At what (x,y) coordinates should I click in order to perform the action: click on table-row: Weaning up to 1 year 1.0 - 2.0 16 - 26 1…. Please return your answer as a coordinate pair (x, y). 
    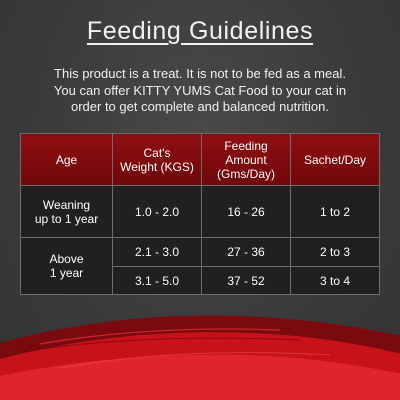
    Looking at the image, I should click on (200, 211).